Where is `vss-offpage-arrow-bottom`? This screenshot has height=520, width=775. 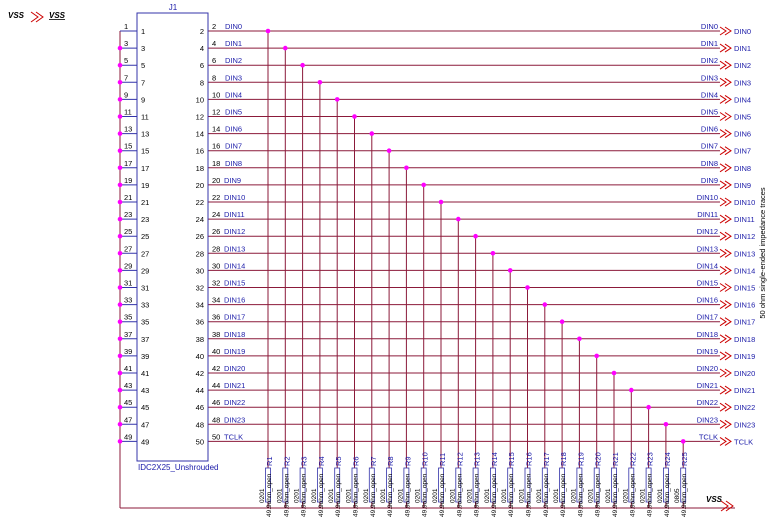
vss-offpage-arrow-bottom is located at coordinates (727, 506).